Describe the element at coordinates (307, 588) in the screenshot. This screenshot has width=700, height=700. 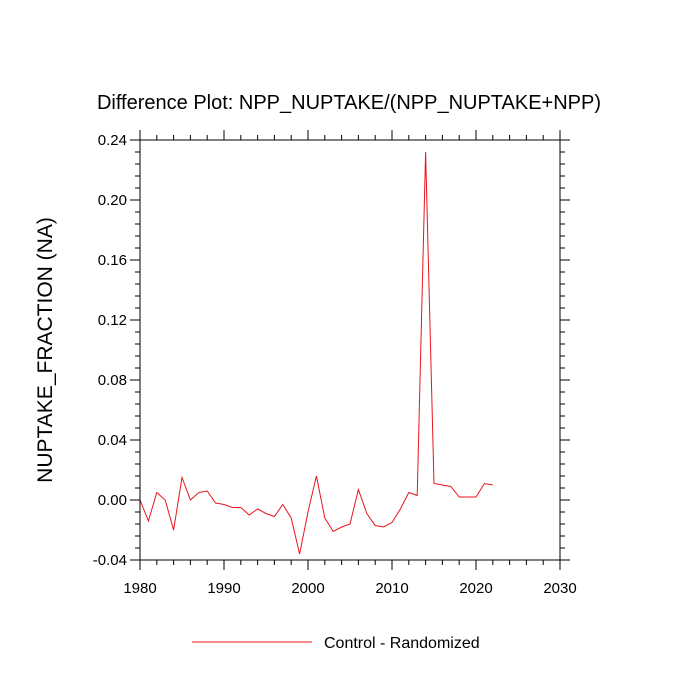
I see `x-tick-label: 2000` at that location.